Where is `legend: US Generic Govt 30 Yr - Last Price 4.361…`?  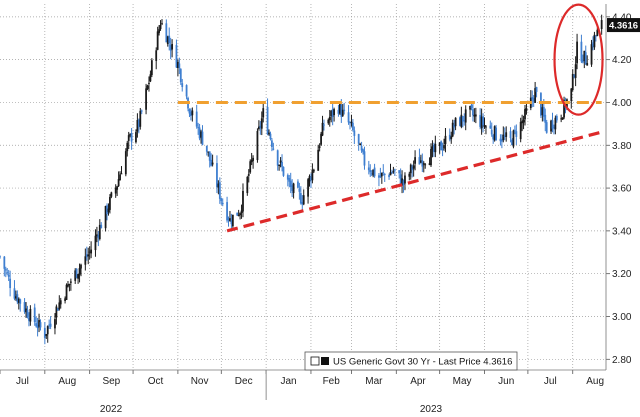
legend: US Generic Govt 30 Yr - Last Price 4.361… is located at coordinates (411, 361).